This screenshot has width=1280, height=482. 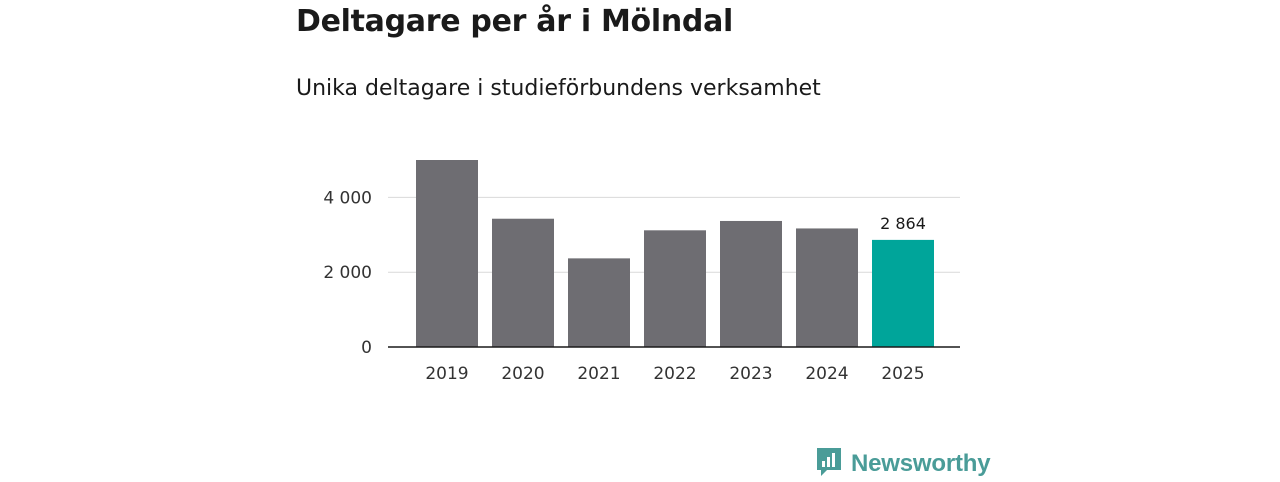 I want to click on bar-2022, so click(x=675, y=288).